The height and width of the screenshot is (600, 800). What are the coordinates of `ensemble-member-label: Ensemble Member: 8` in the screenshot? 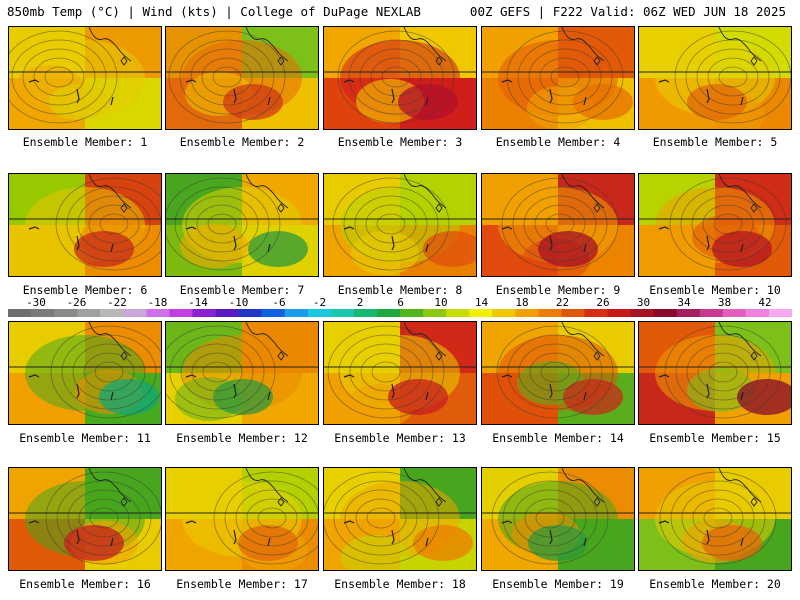 It's located at (400, 290).